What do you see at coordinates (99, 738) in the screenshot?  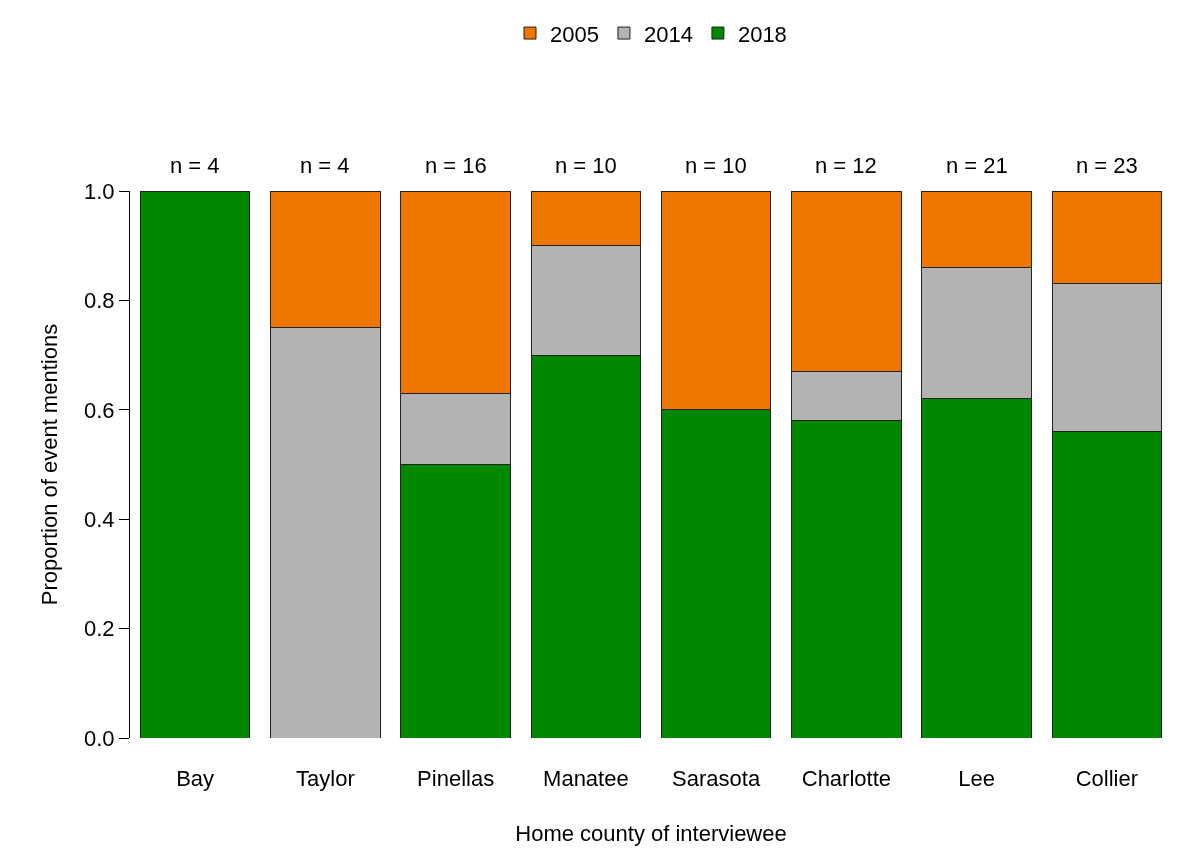 I see `y-tick-label: 0.0` at bounding box center [99, 738].